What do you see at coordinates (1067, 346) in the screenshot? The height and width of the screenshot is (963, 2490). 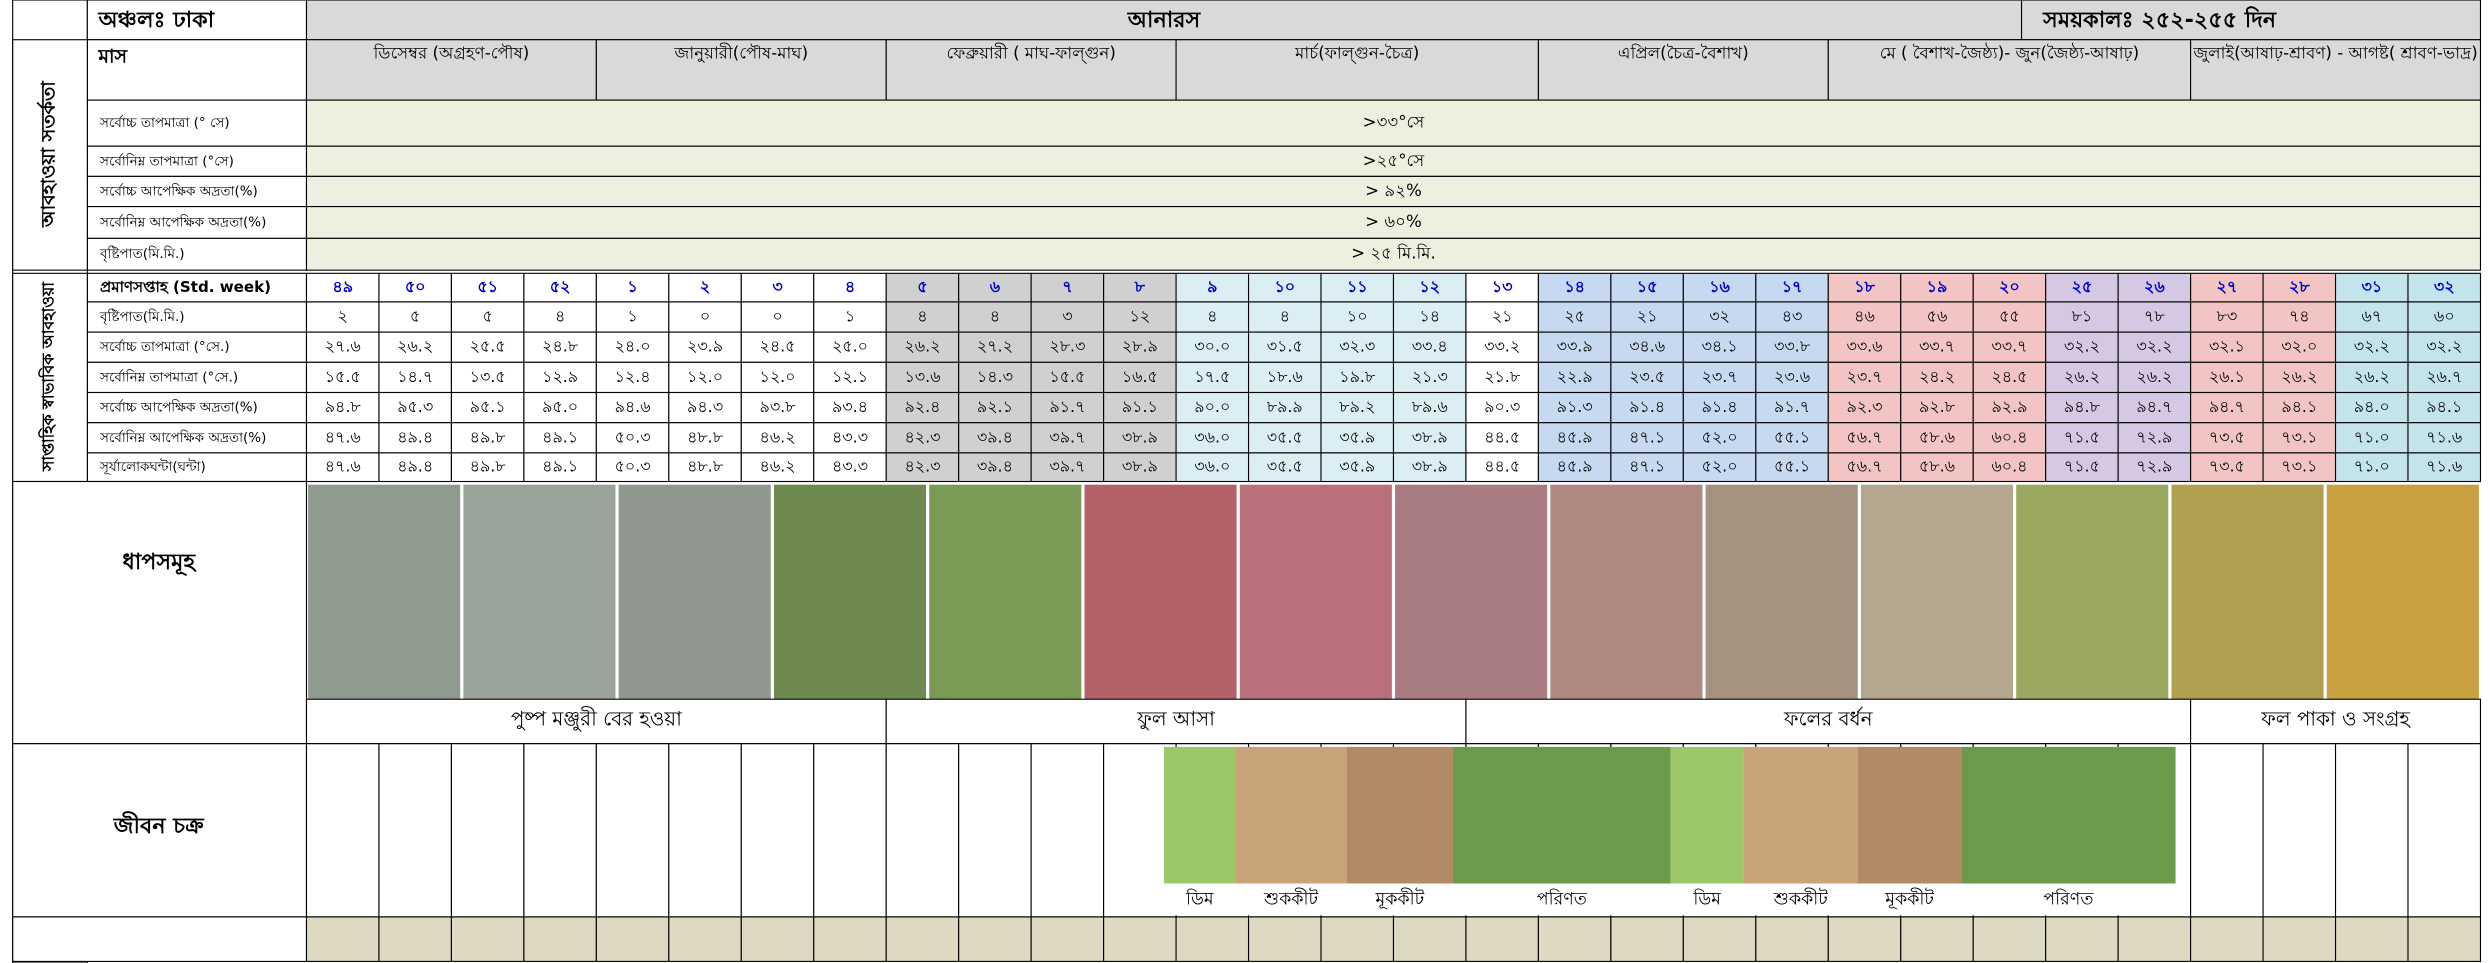 I see `weekly-value: ২৮.৩` at bounding box center [1067, 346].